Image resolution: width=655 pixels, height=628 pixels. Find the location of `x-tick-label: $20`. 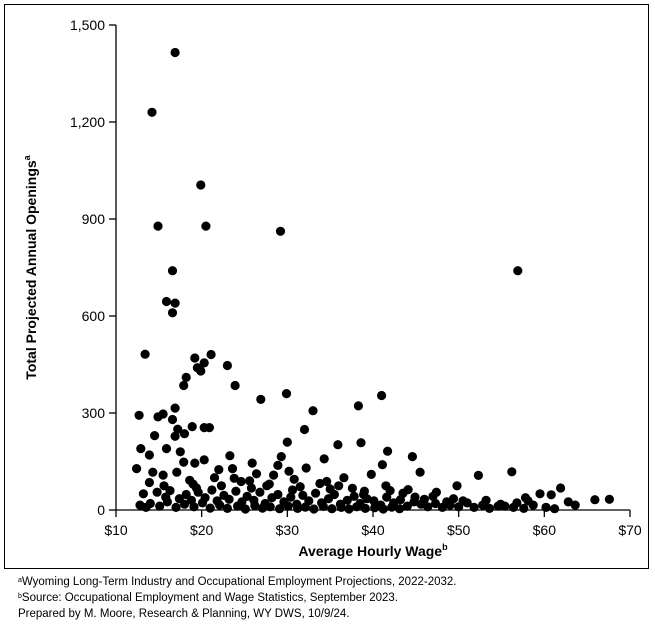

x-tick-label: $20 is located at coordinates (202, 530).